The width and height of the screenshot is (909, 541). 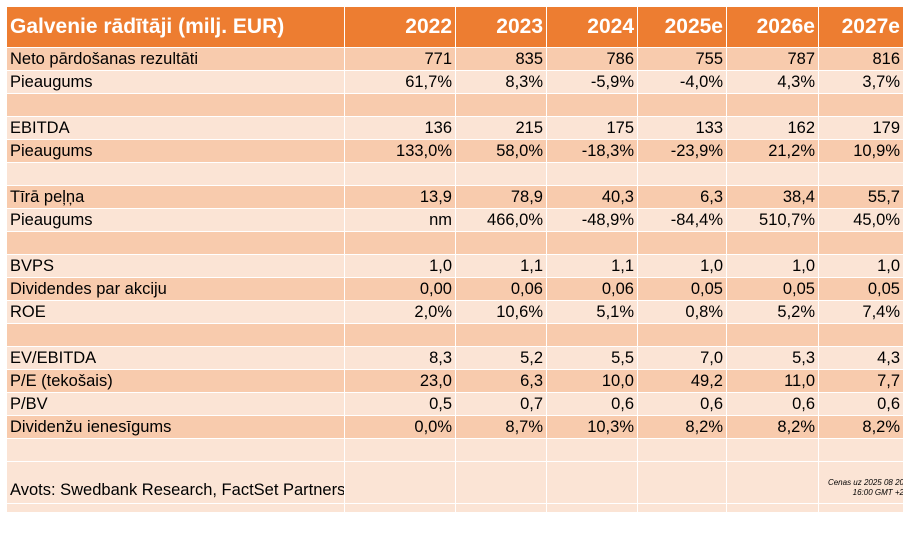 What do you see at coordinates (592, 358) in the screenshot?
I see `table-cell: 5,5` at bounding box center [592, 358].